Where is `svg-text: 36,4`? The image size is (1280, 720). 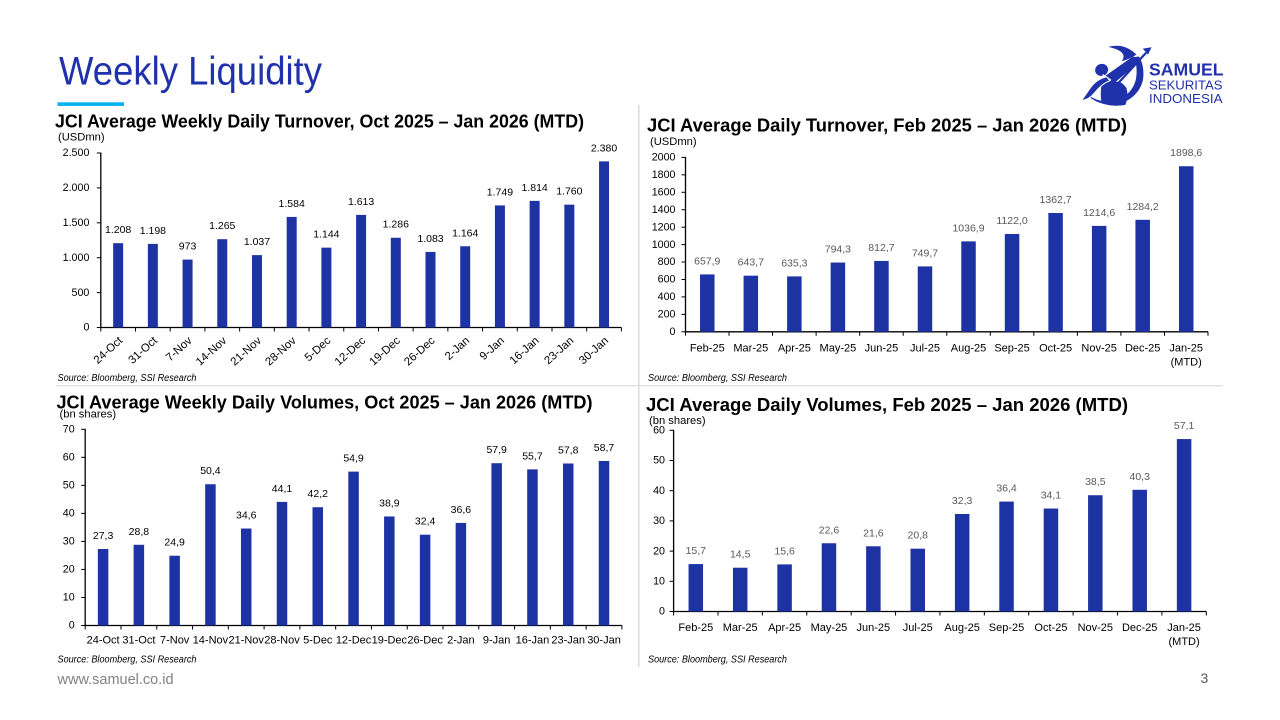
svg-text: 36,4 is located at coordinates (1006, 489).